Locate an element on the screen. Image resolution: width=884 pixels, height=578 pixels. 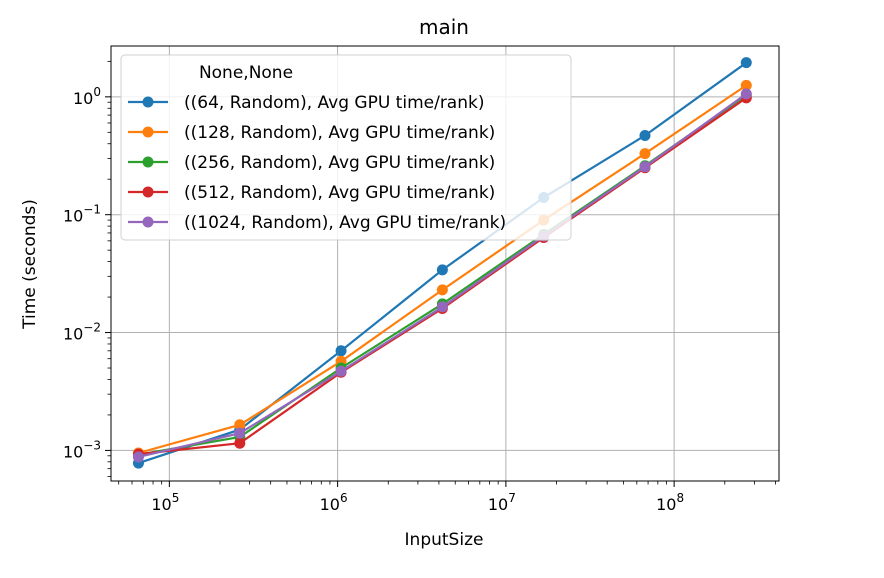
legend-entry-4: ((1024, Random), Avg GPU time/rank) is located at coordinates (317, 223).